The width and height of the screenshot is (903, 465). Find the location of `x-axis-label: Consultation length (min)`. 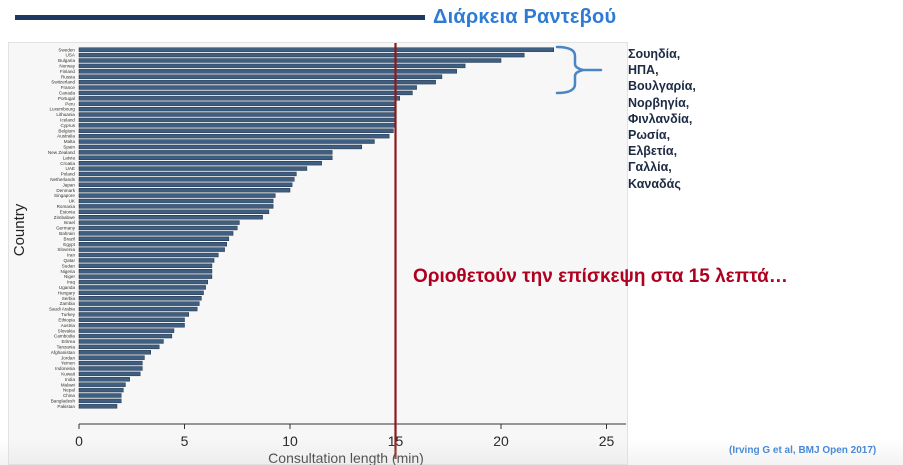

x-axis-label: Consultation length (min) is located at coordinates (346, 457).